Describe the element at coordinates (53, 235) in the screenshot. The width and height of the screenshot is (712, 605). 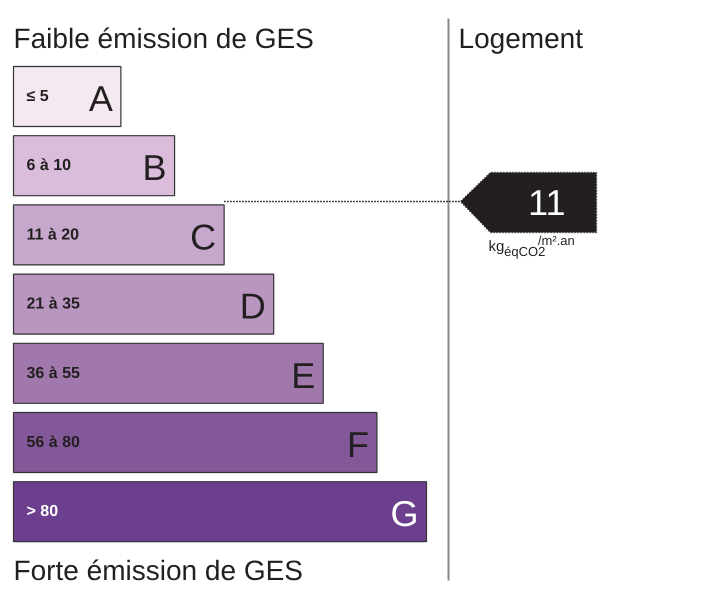
I see `annotation: 11 à 20` at that location.